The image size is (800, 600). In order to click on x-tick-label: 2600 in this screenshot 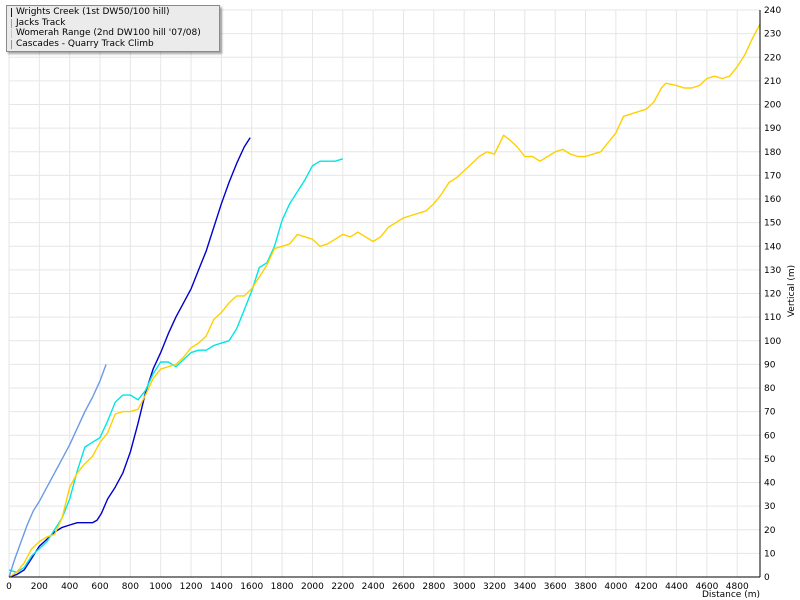, I will do `click(403, 587)`.